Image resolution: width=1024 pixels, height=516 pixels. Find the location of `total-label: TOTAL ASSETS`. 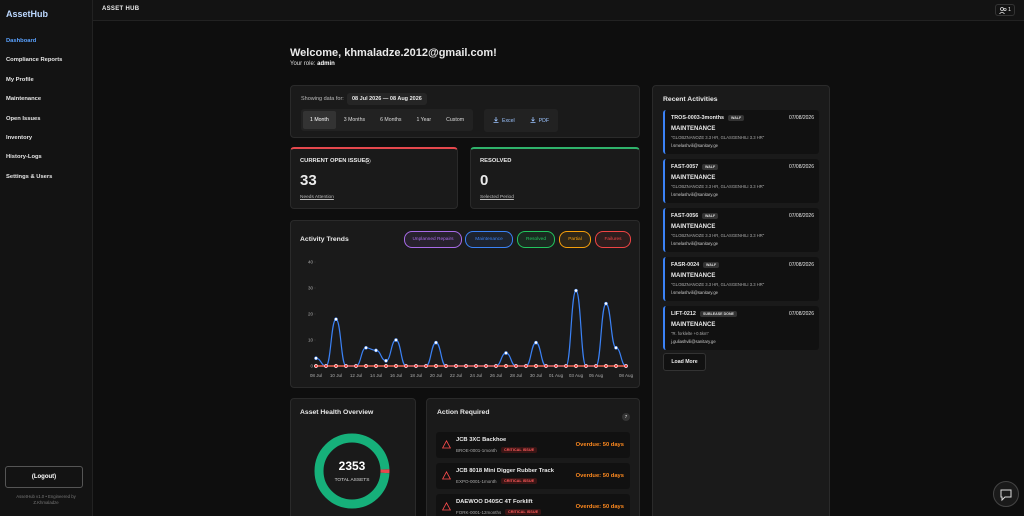

total-label: TOTAL ASSETS is located at coordinates (352, 480).